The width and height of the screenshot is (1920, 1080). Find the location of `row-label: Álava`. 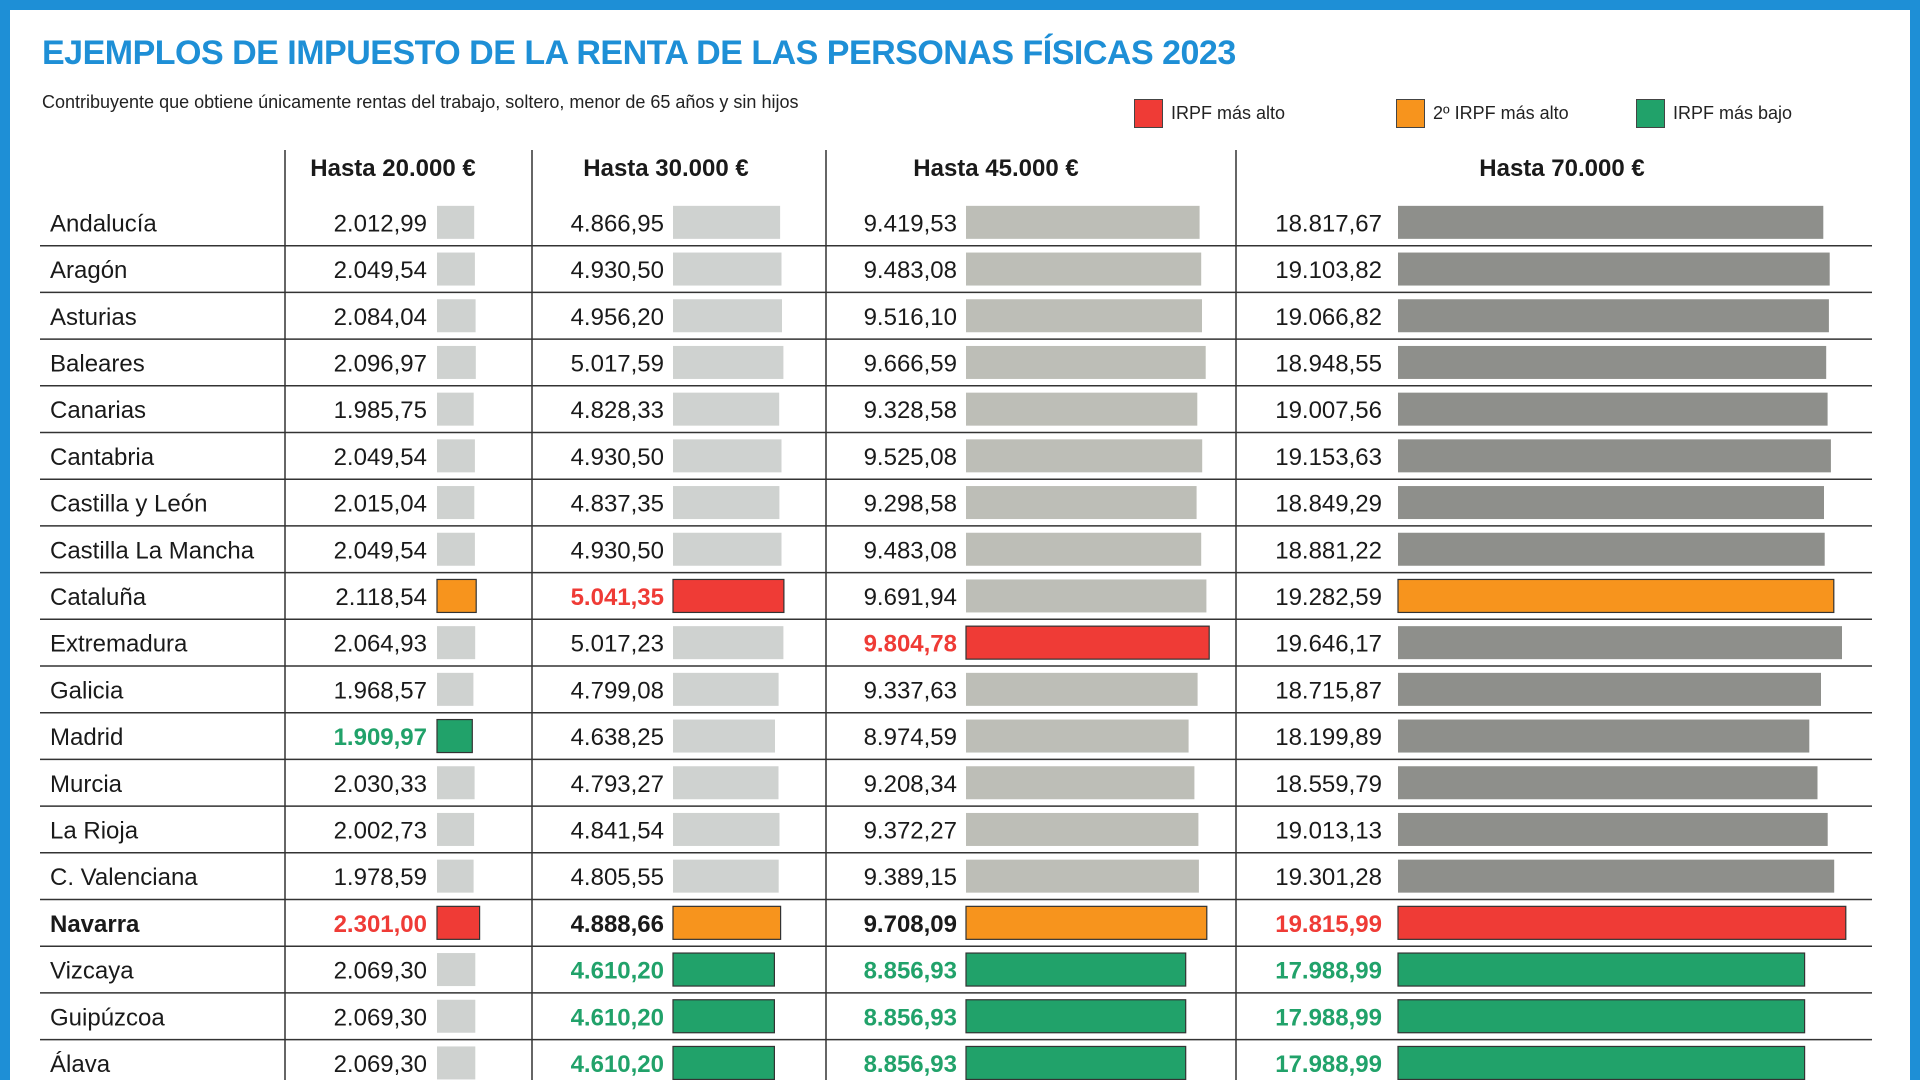

row-label: Álava is located at coordinates (80, 1064).